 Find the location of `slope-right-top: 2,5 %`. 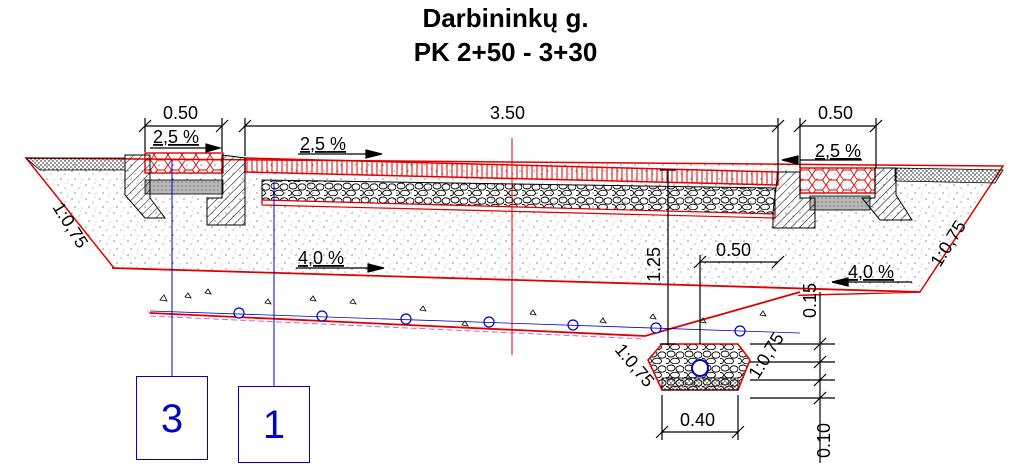

slope-right-top: 2,5 % is located at coordinates (838, 151).